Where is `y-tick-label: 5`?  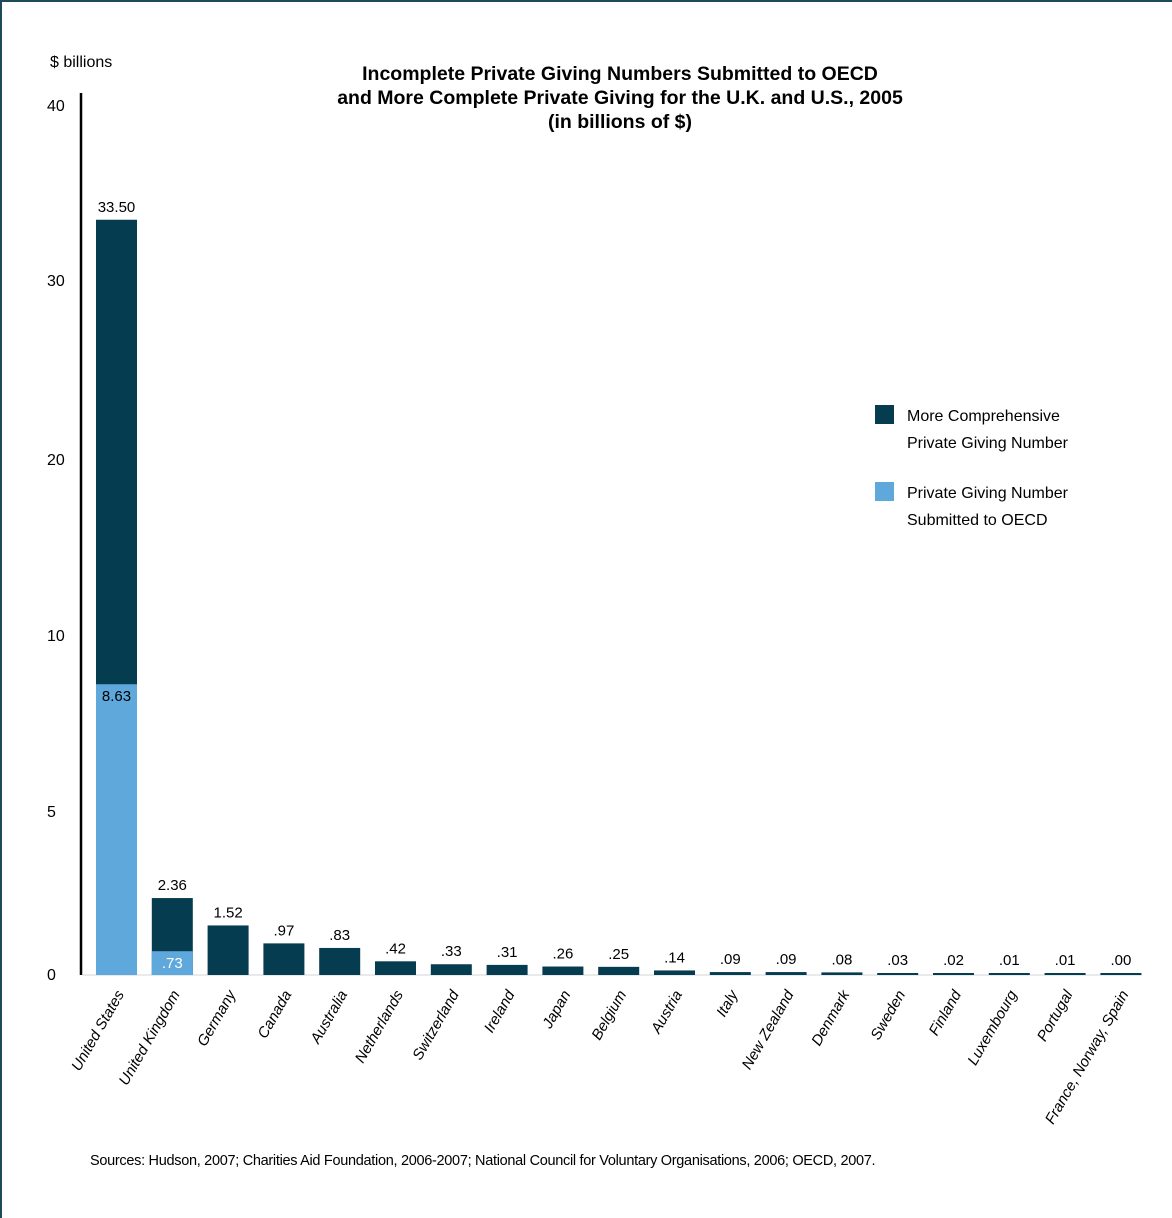 y-tick-label: 5 is located at coordinates (51, 812).